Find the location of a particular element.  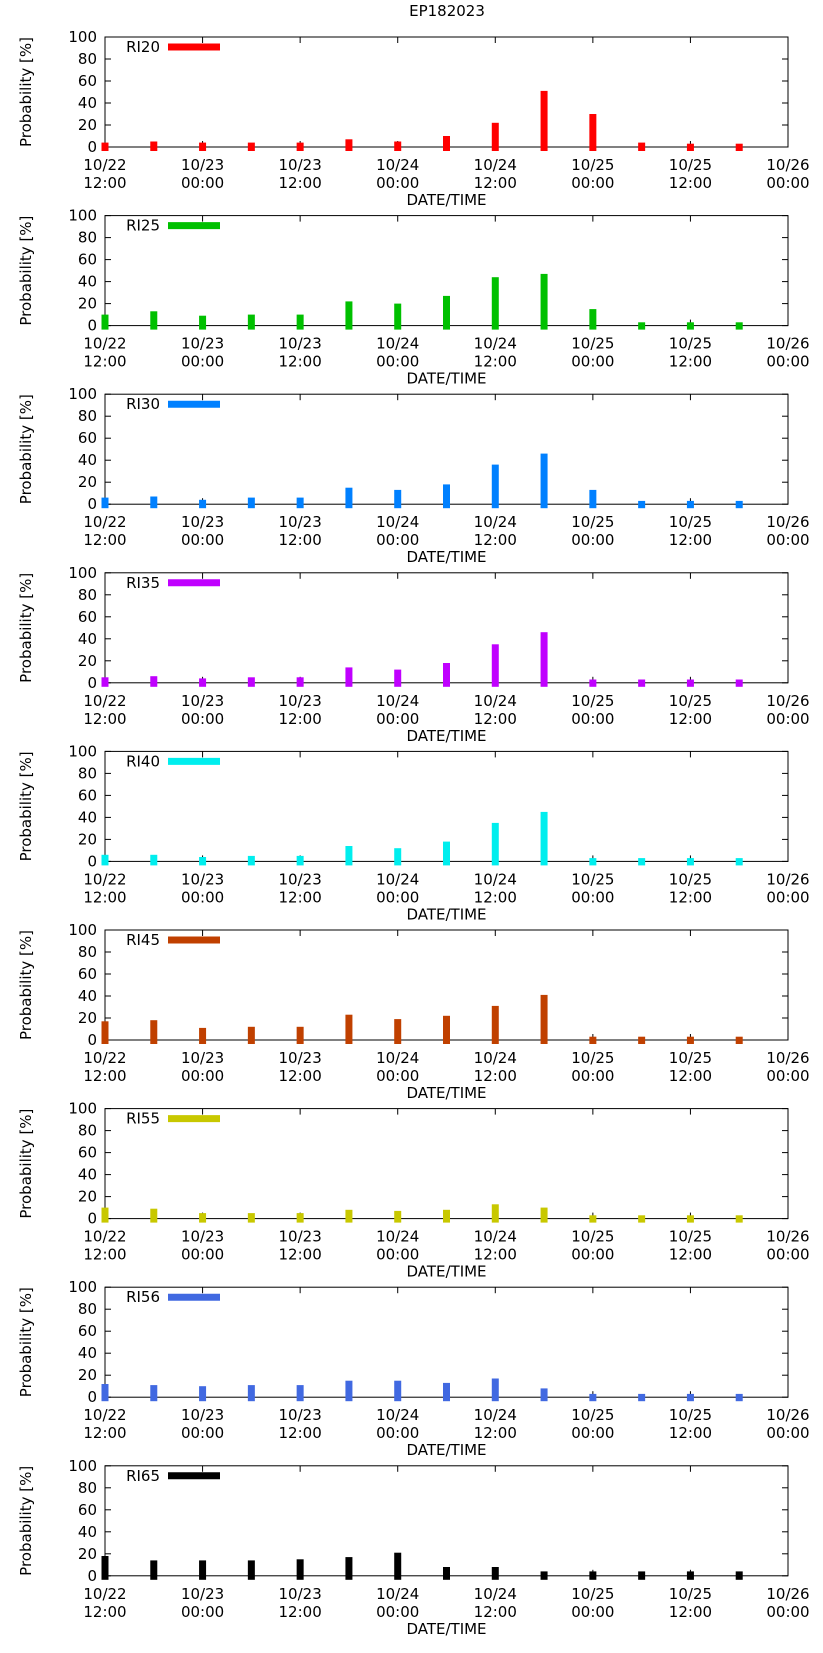

figure-title: EP182023 is located at coordinates (447, 11).